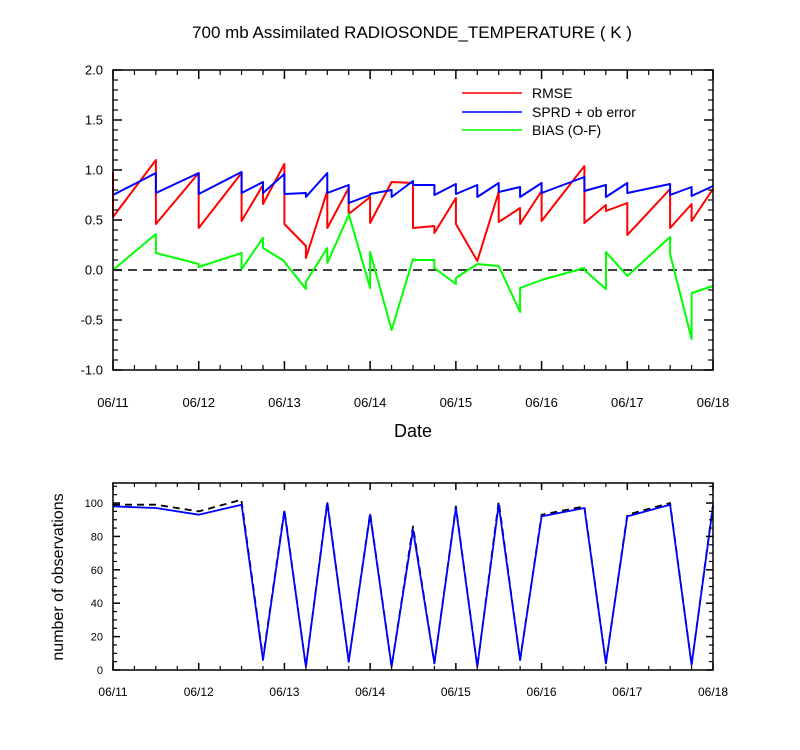 This screenshot has width=800, height=750. Describe the element at coordinates (370, 402) in the screenshot. I see `top-x-tick-label: 06/14` at that location.